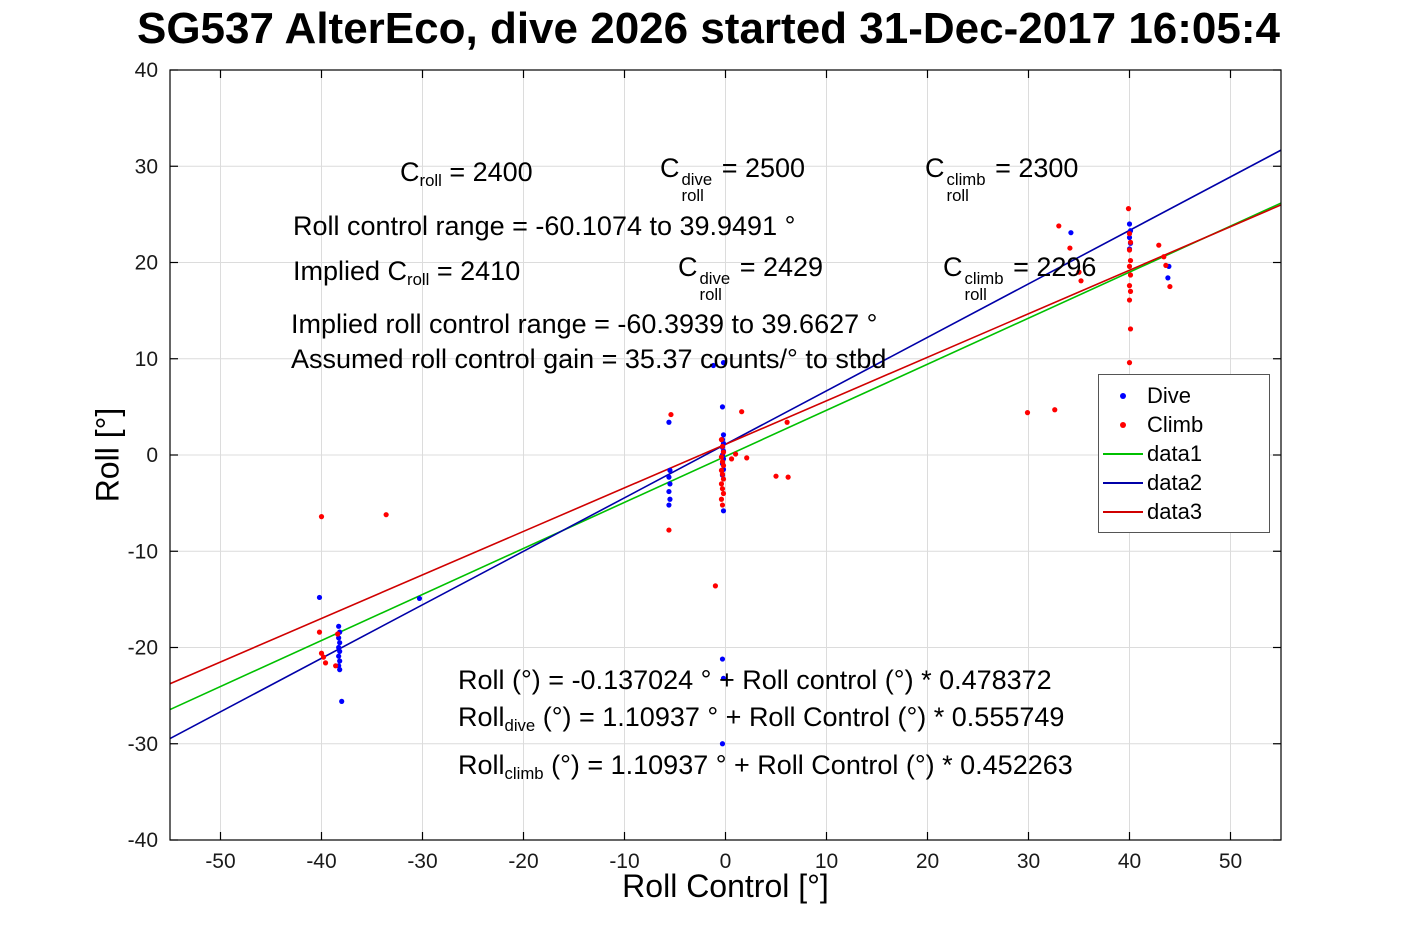 This screenshot has width=1417, height=945. What do you see at coordinates (725, 886) in the screenshot?
I see `x-axis-label: Roll Control [°]` at bounding box center [725, 886].